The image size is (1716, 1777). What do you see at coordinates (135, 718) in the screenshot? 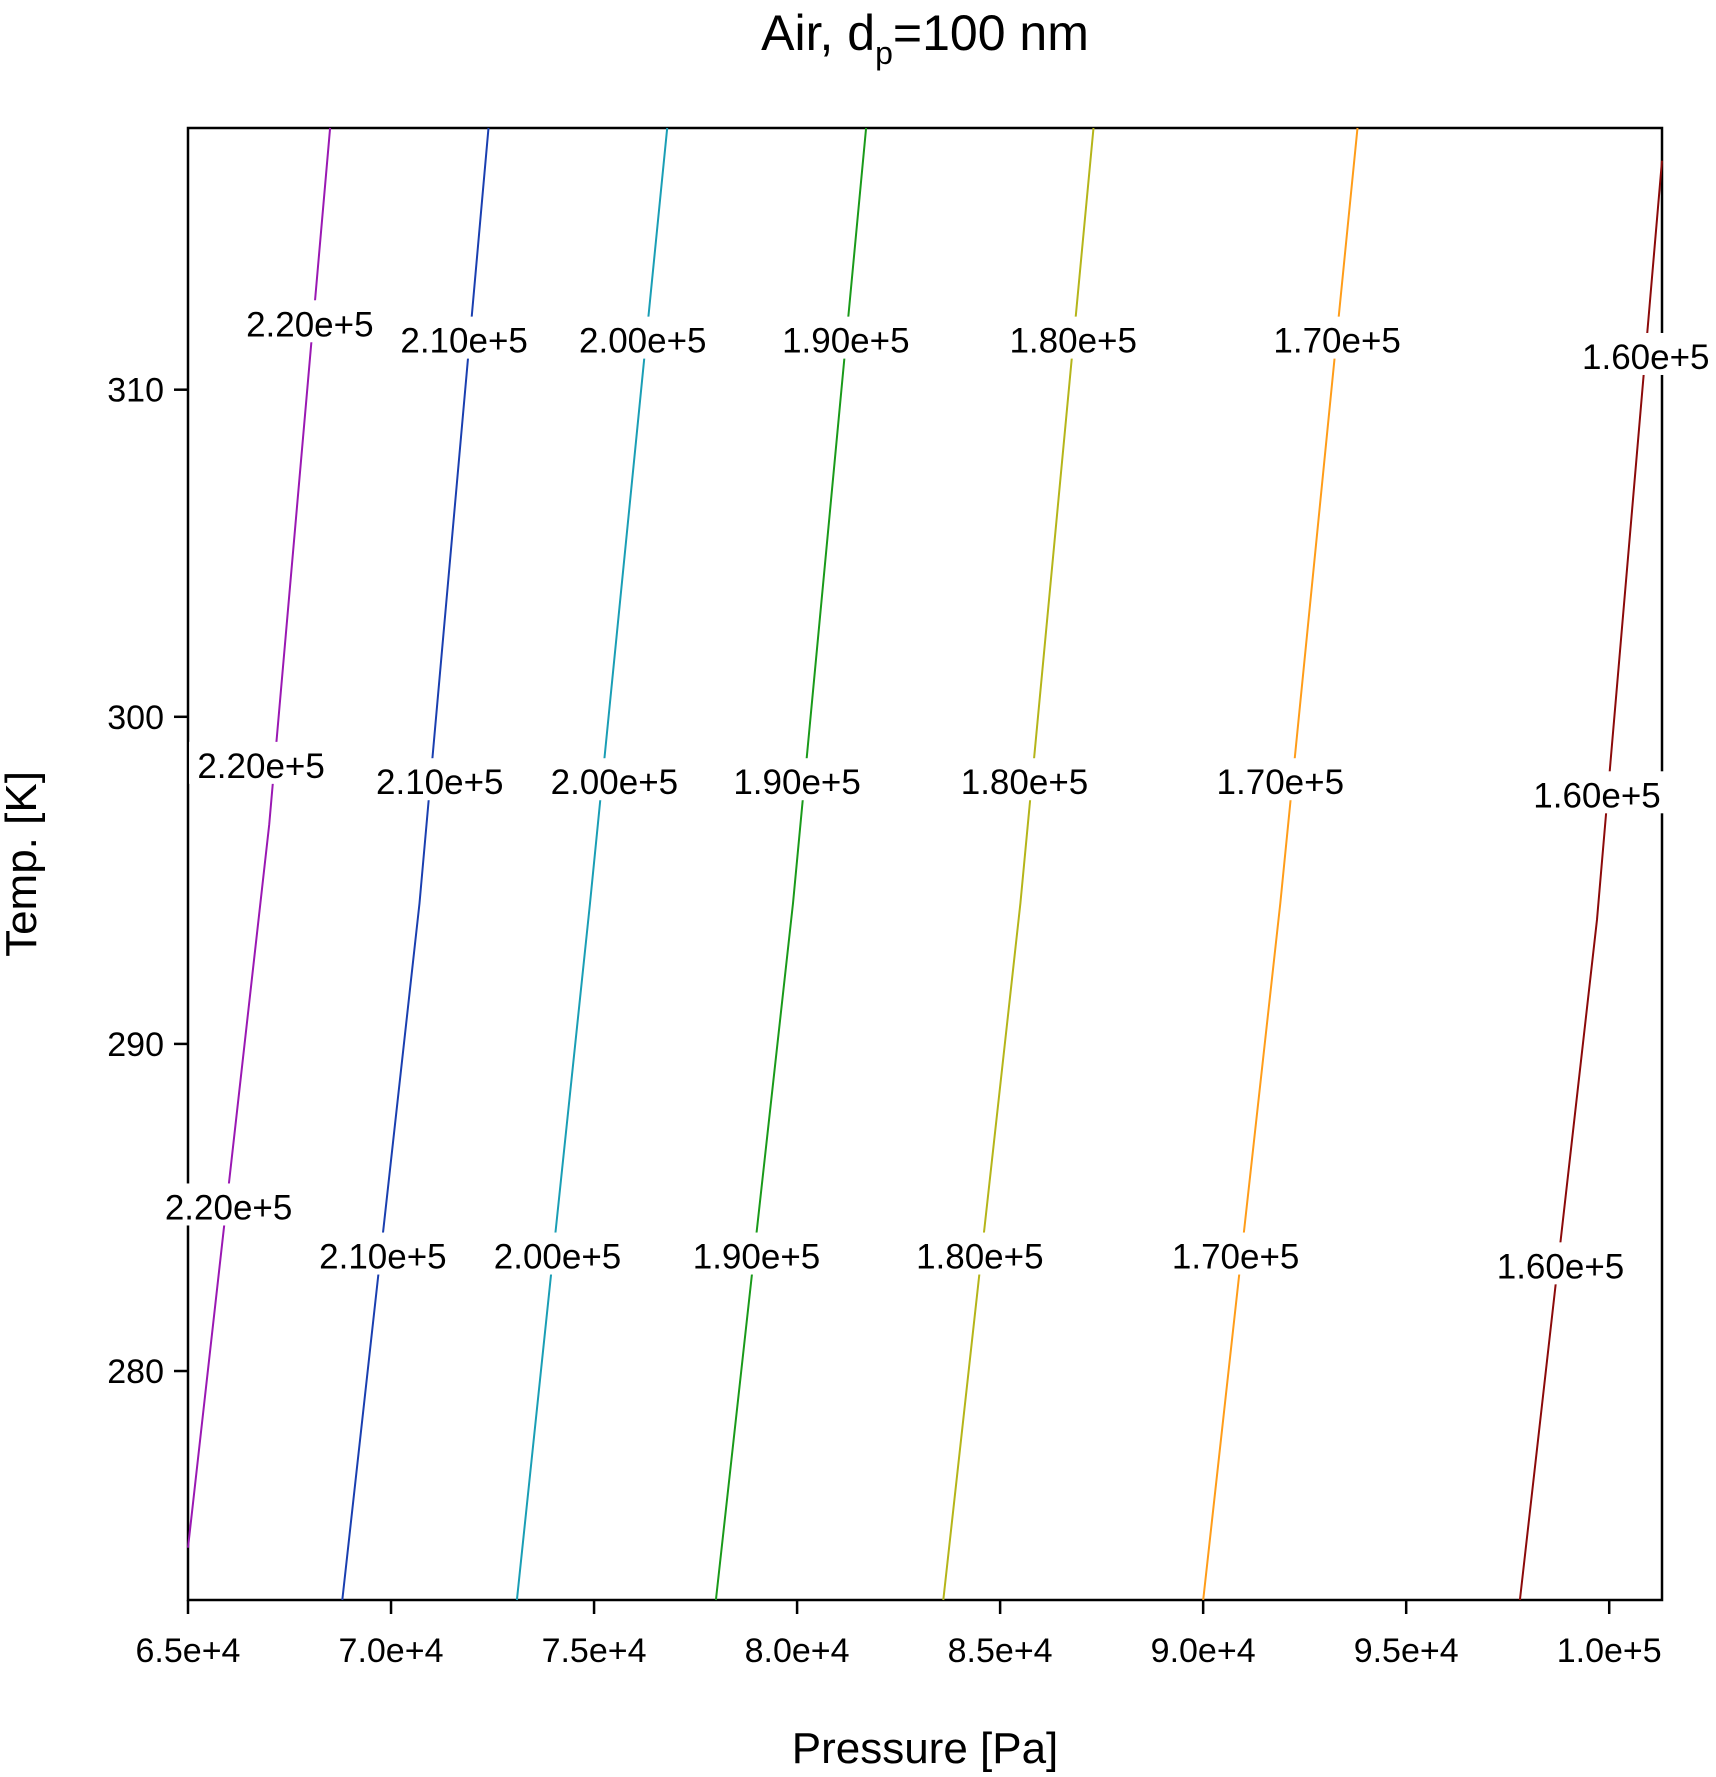
I see `y-tick-label: 300` at bounding box center [135, 718].